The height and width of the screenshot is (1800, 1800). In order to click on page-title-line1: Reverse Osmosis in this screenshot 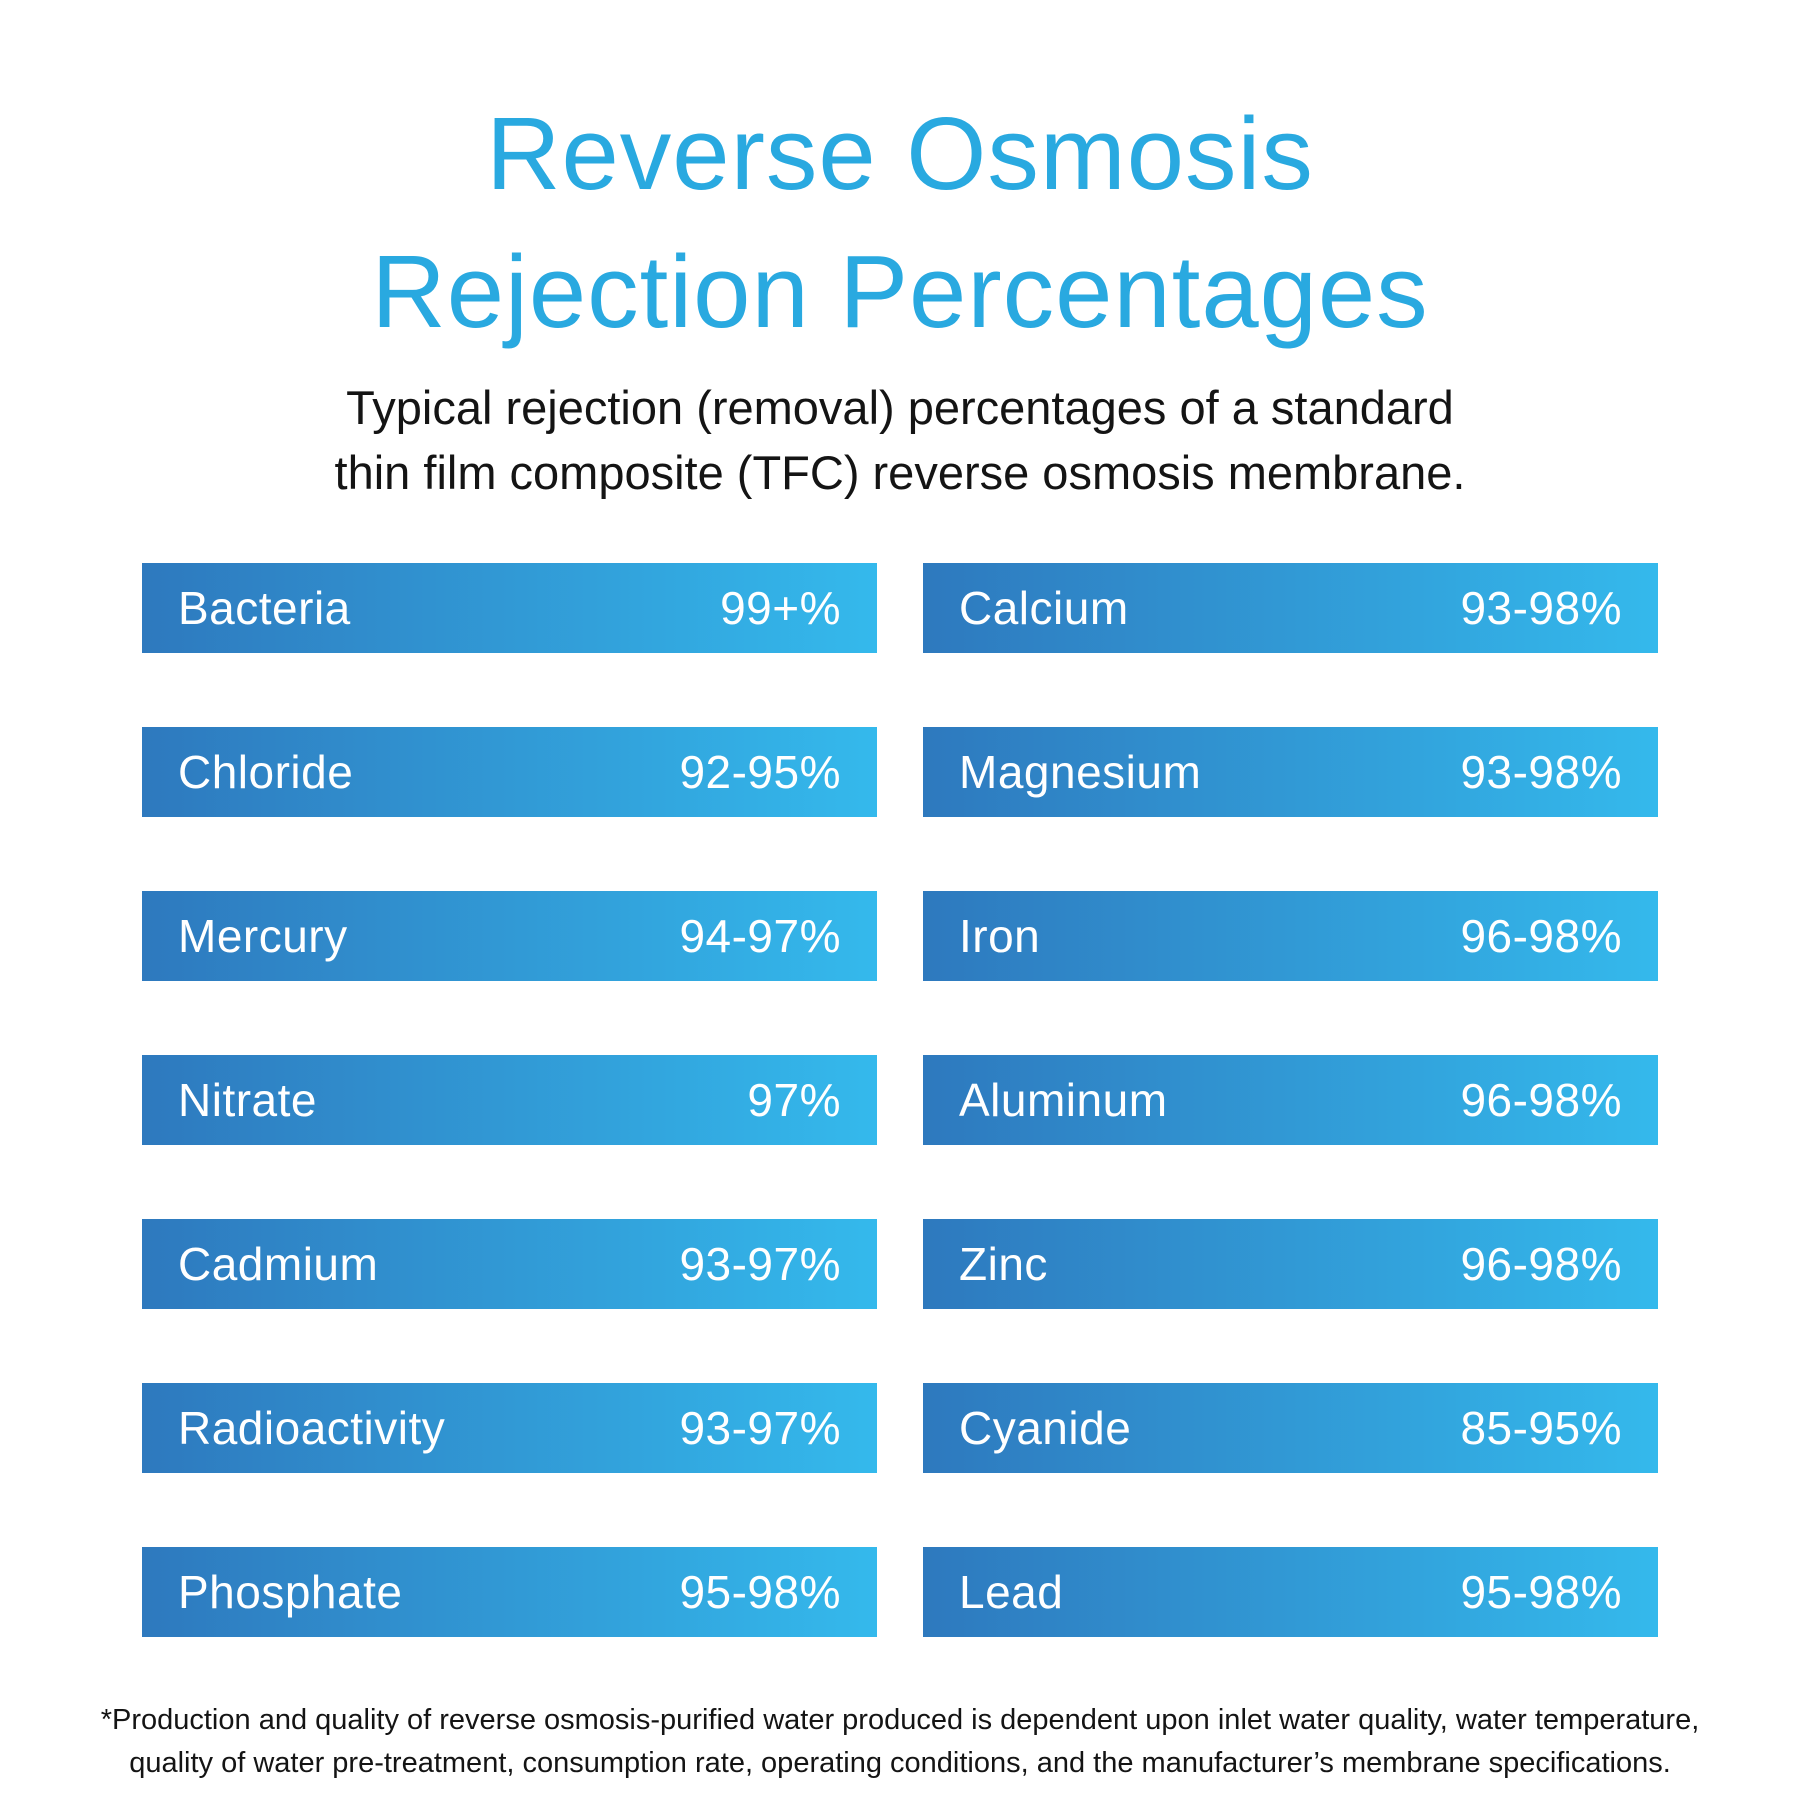, I will do `click(900, 153)`.